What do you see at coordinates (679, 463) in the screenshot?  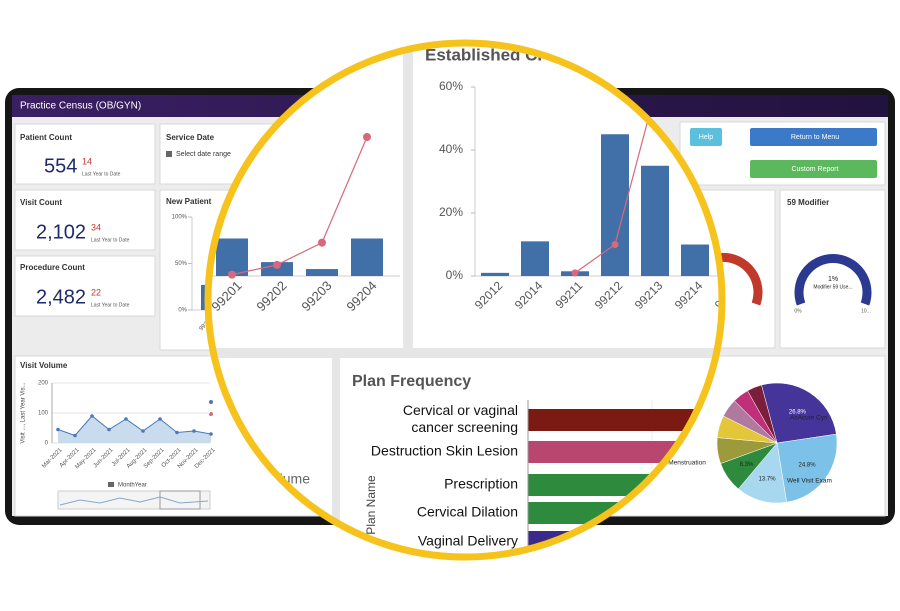 I see `category-label: gular Menstruation` at bounding box center [679, 463].